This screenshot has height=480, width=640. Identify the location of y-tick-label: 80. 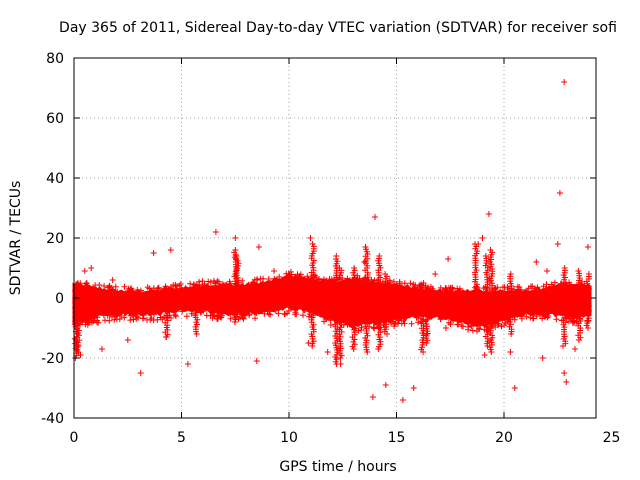
(55, 59).